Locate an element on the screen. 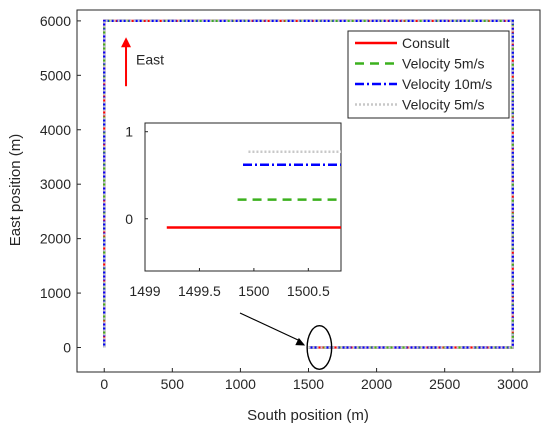  east-label: East is located at coordinates (150, 60).